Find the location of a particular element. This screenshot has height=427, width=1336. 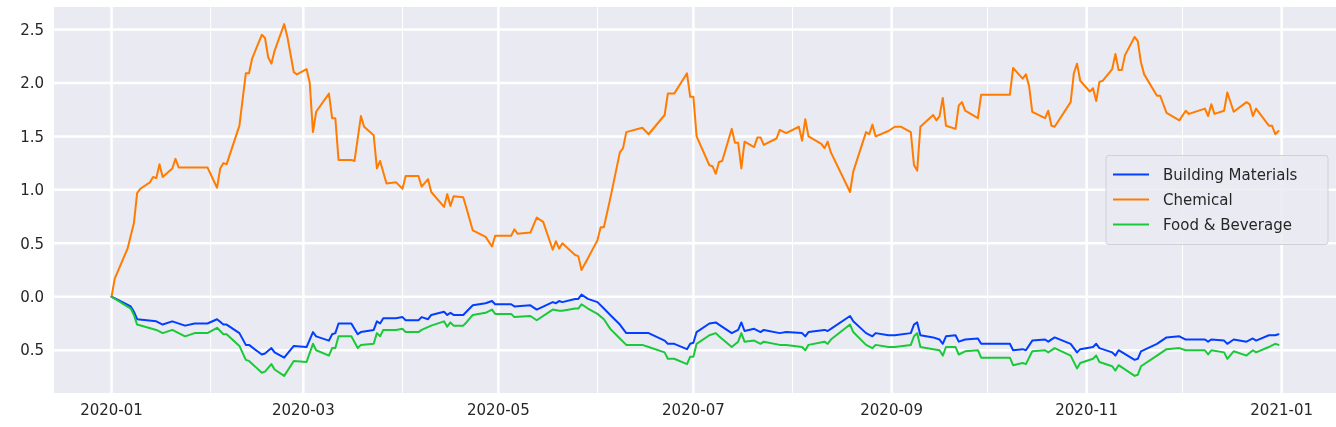

x-tick-label: 2020-01 is located at coordinates (111, 410).